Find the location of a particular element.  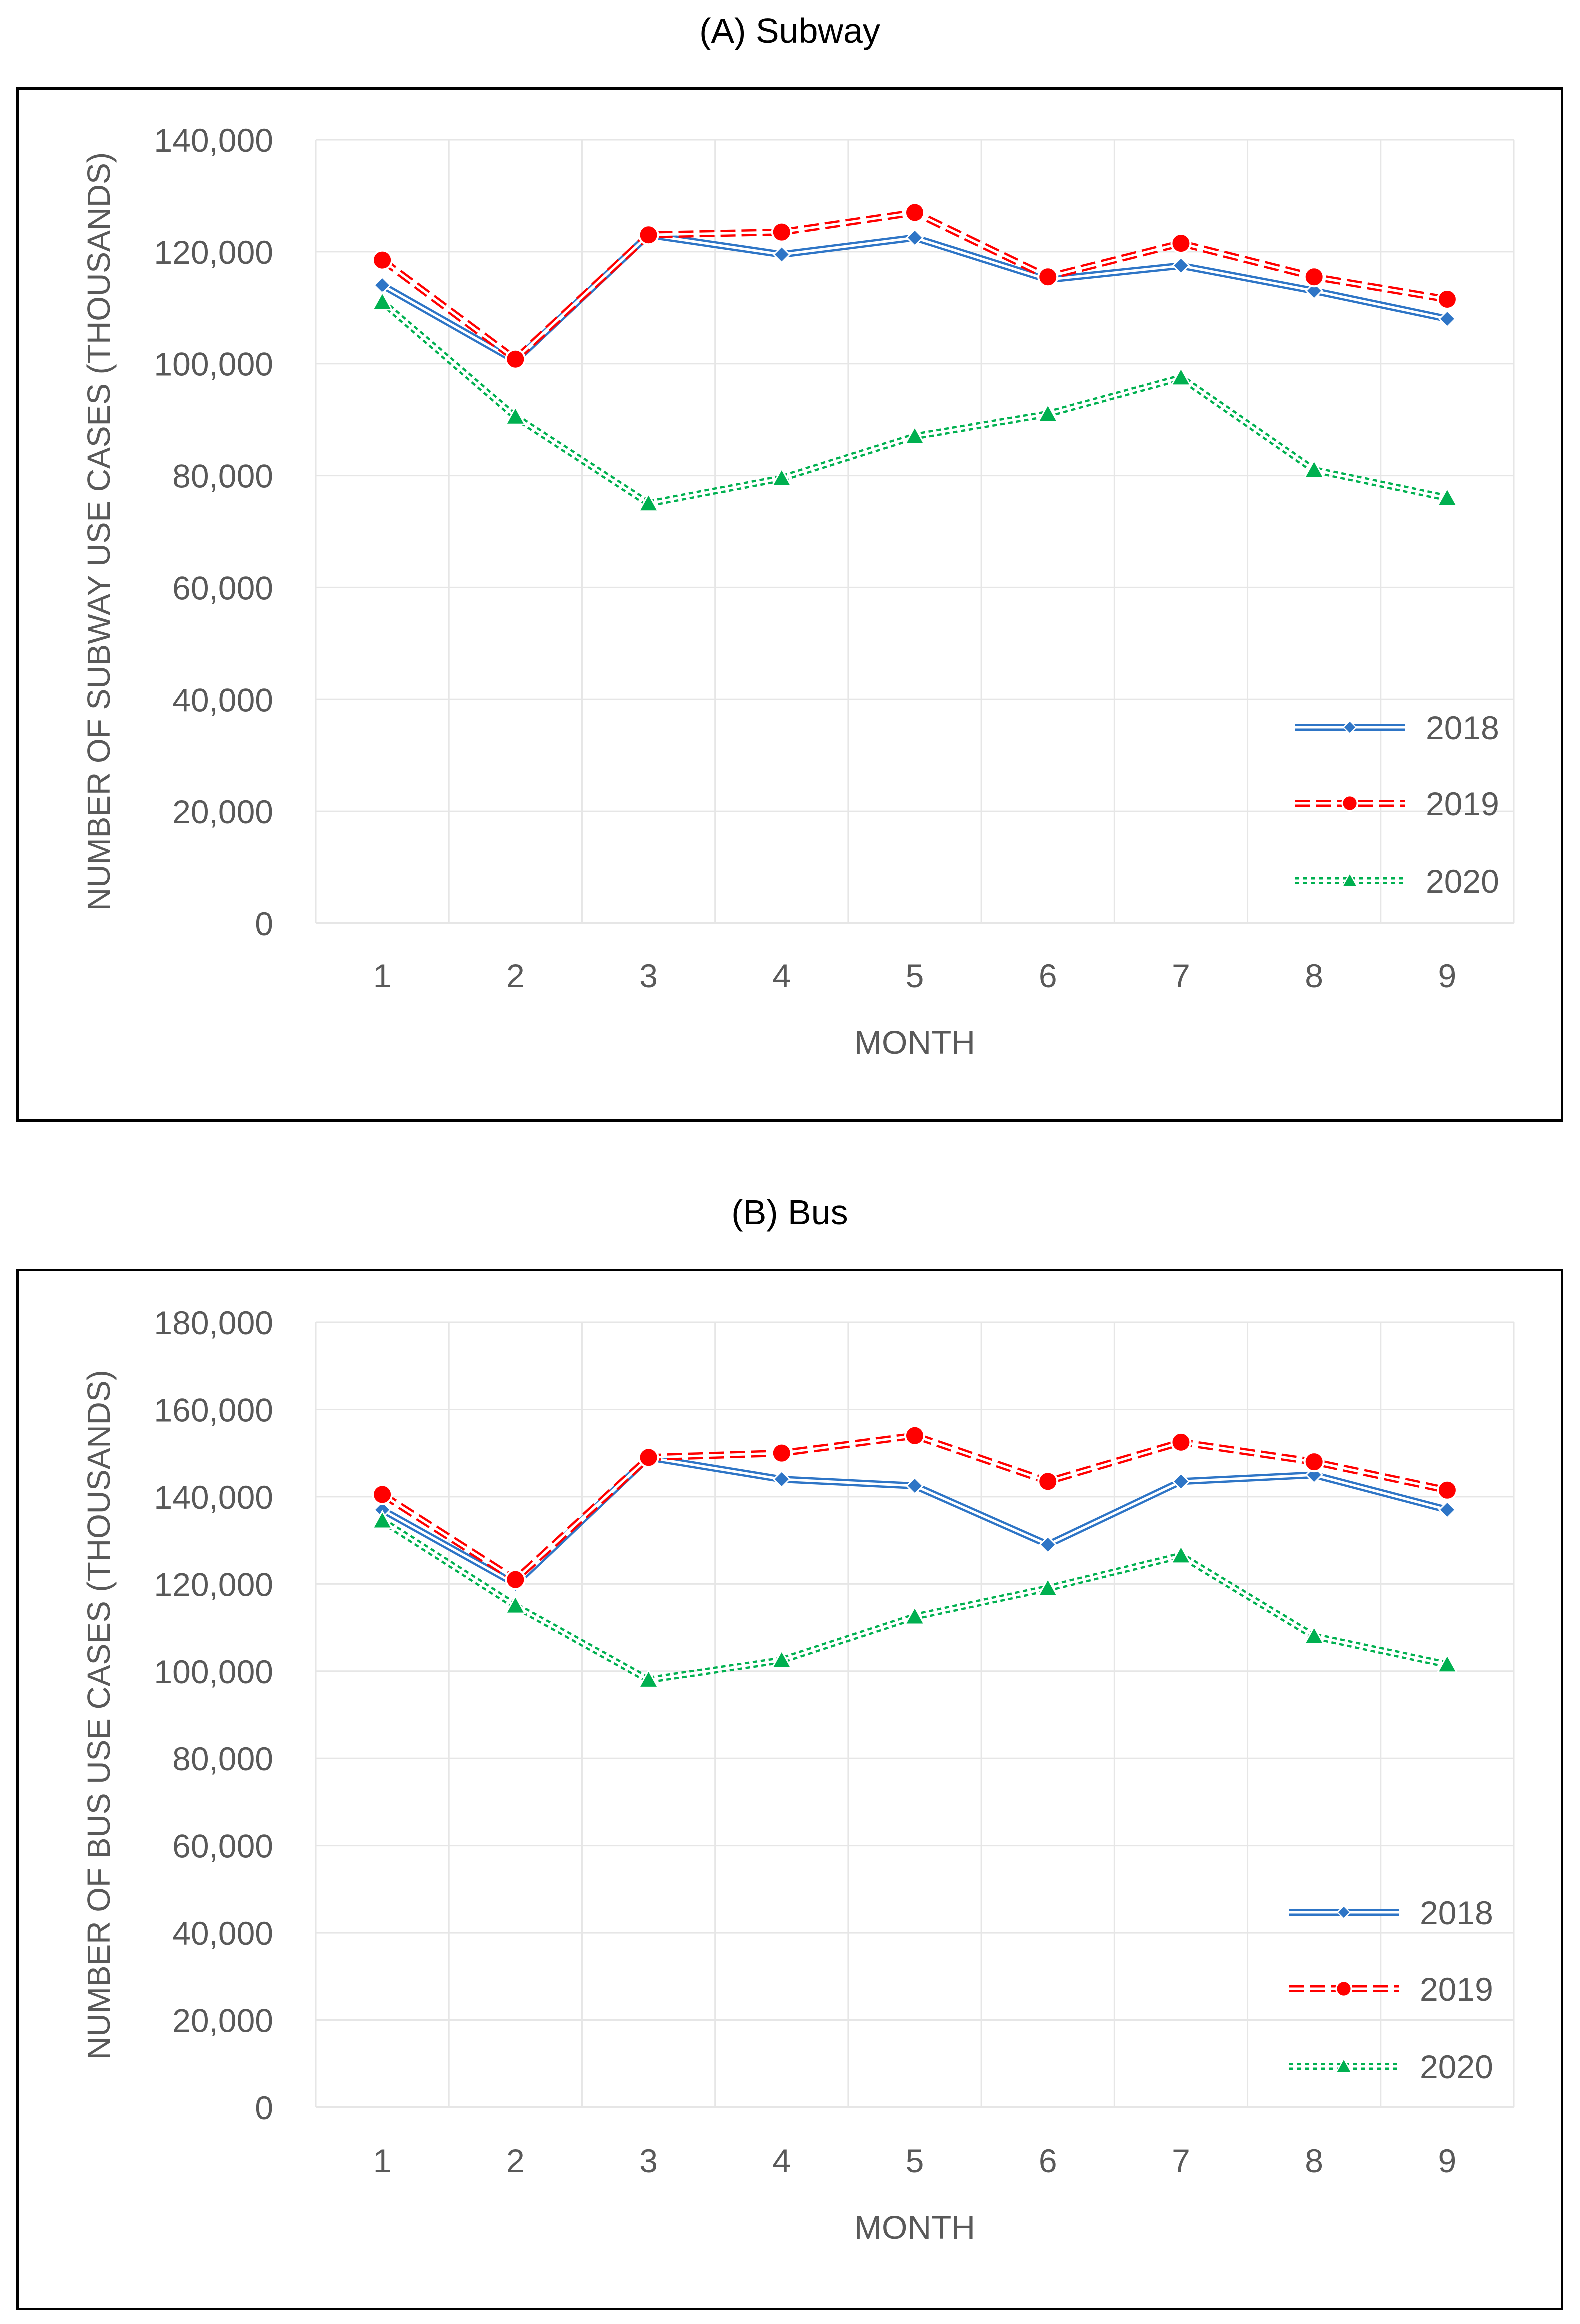

subway-legend-item-2020: 2020 is located at coordinates (1397, 881).